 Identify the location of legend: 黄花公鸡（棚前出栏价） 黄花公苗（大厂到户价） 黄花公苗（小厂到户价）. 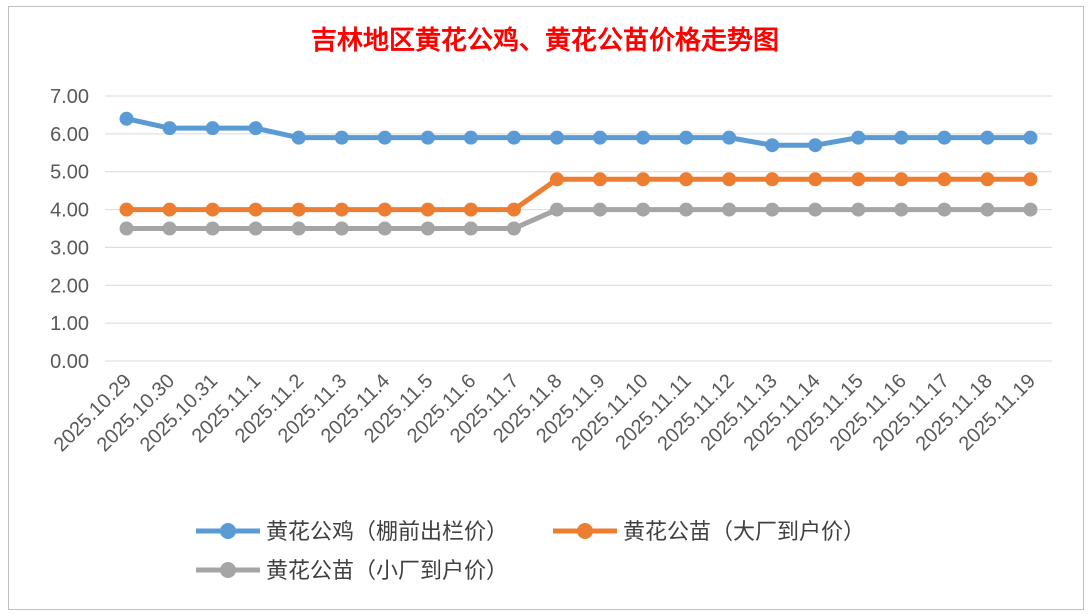
(530, 552).